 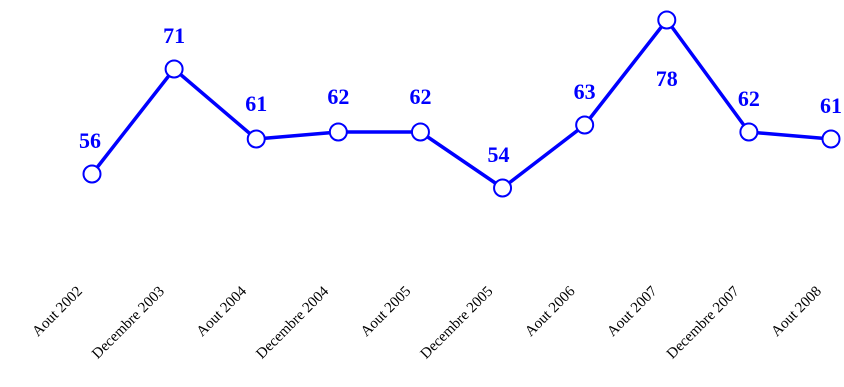 I want to click on data-label: 63, so click(x=585, y=91).